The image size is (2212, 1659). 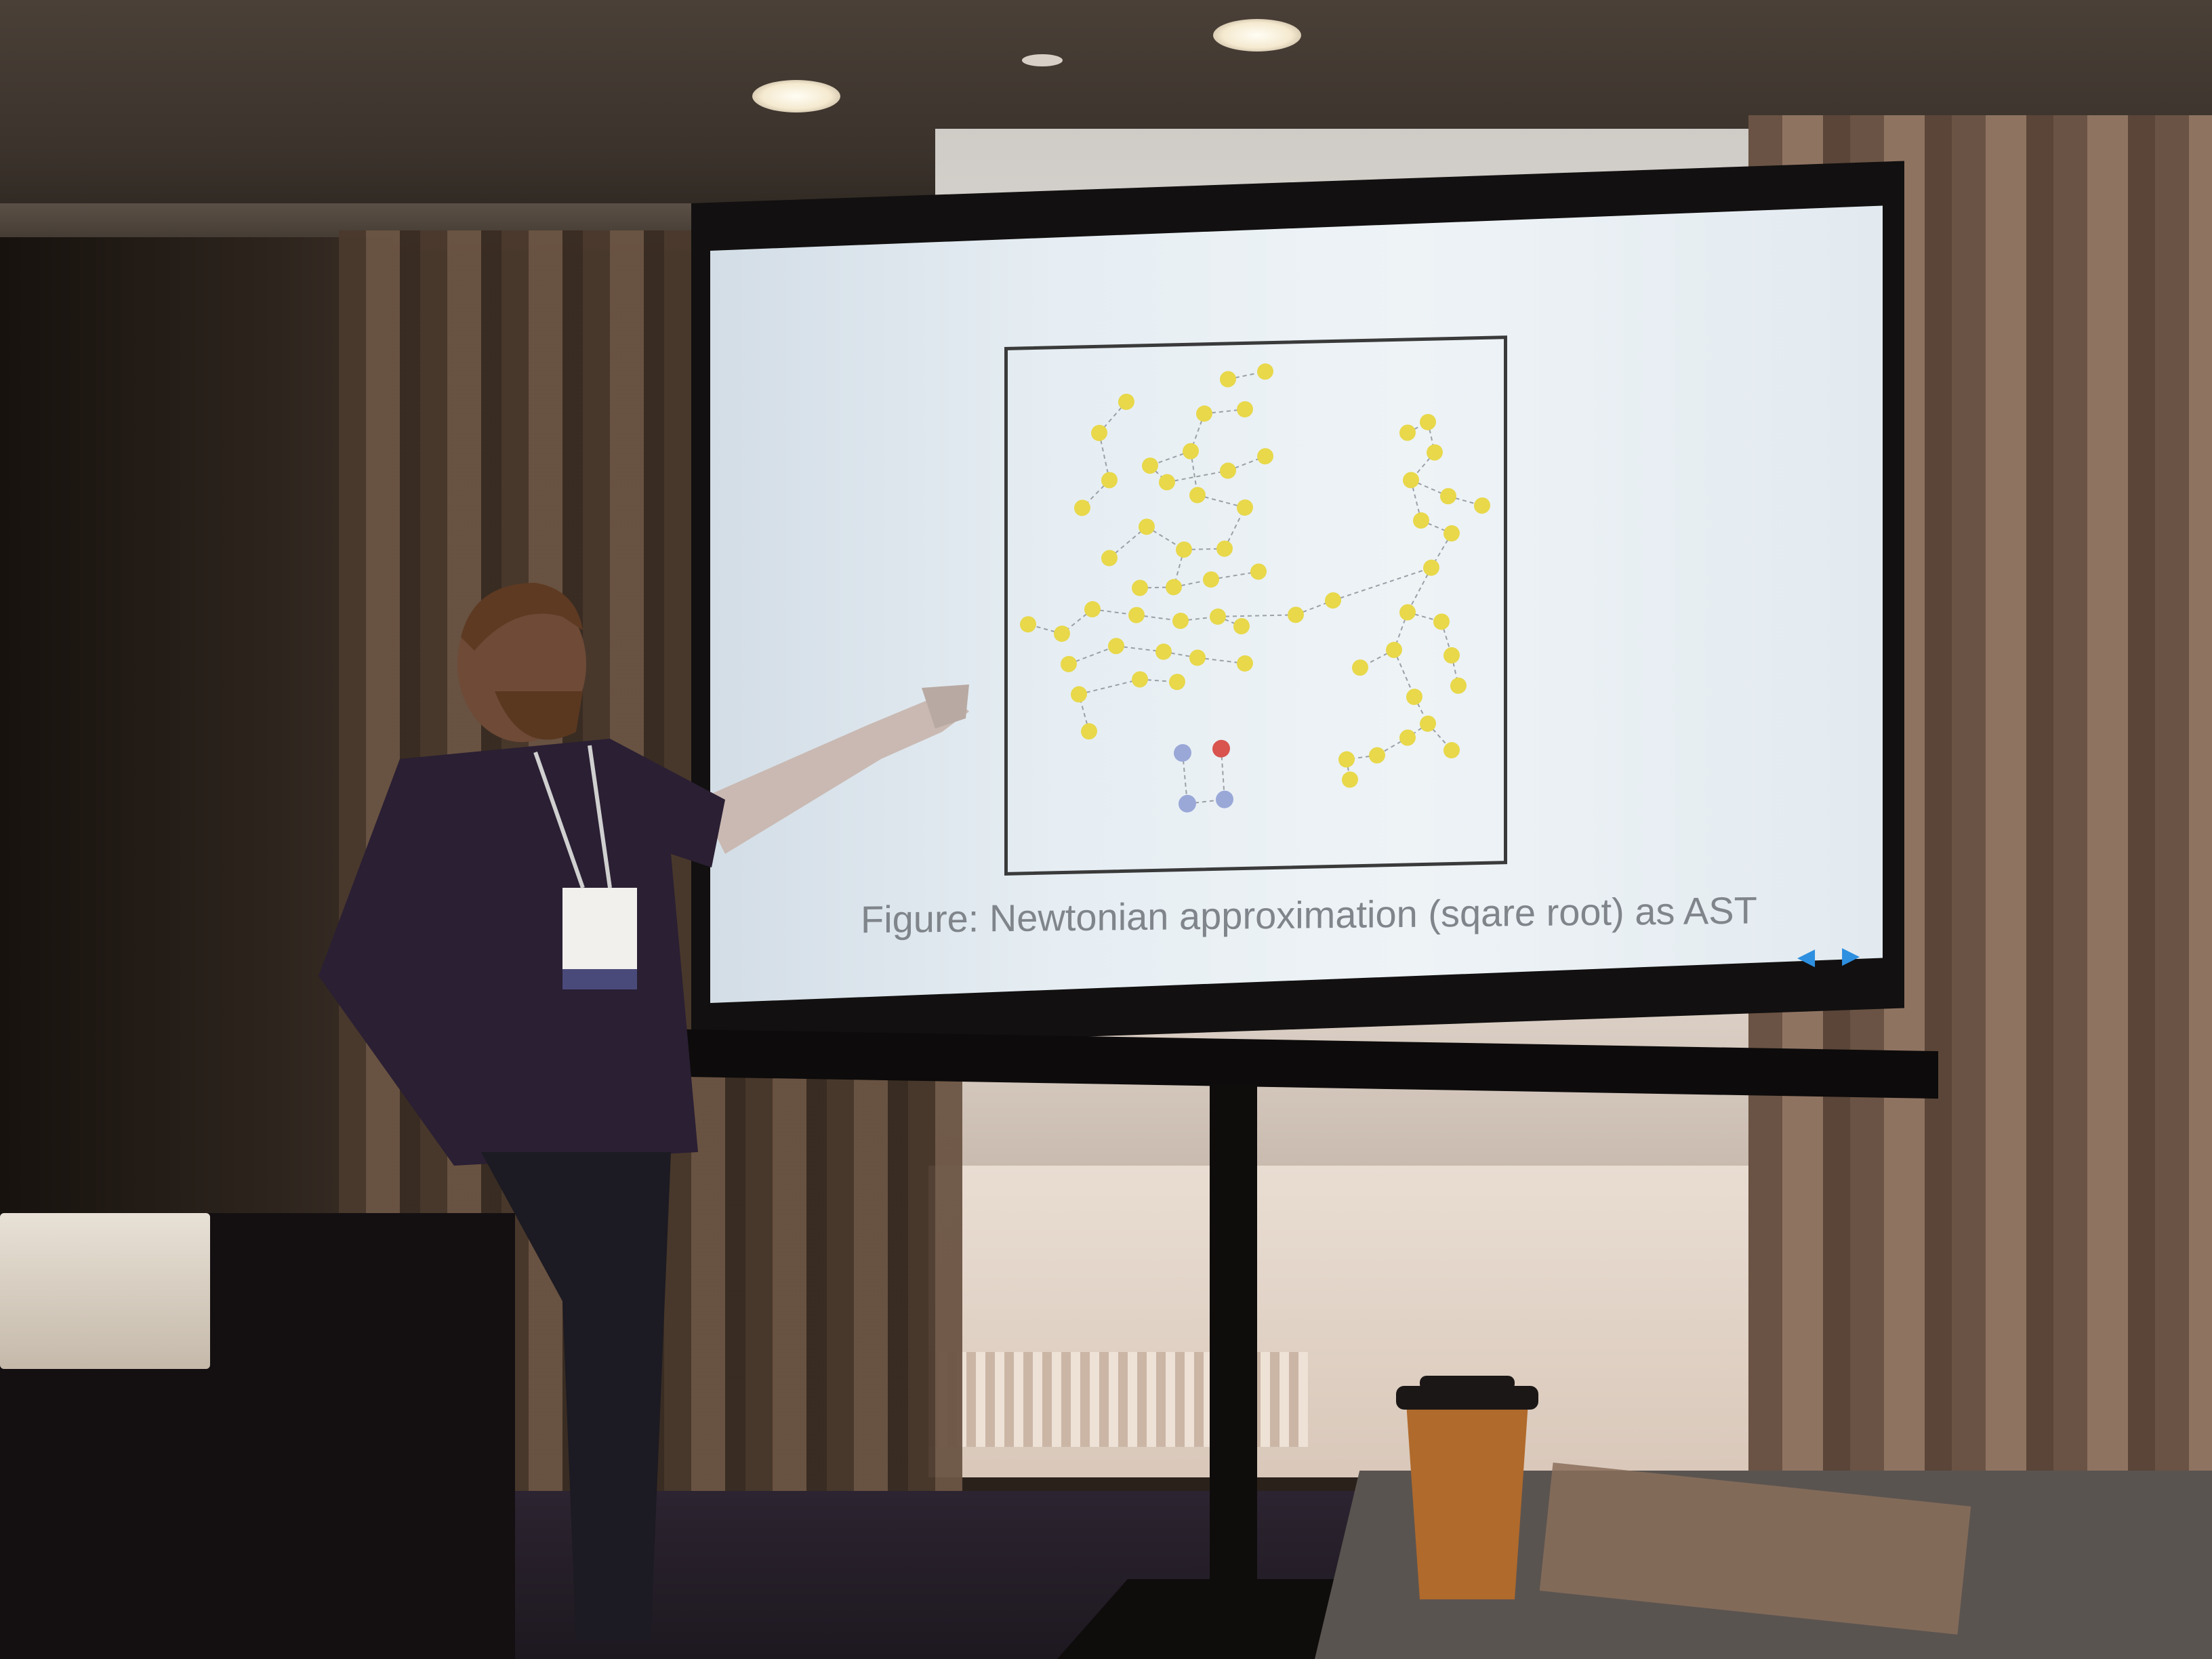 What do you see at coordinates (833, 772) in the screenshot?
I see `presenter-arm` at bounding box center [833, 772].